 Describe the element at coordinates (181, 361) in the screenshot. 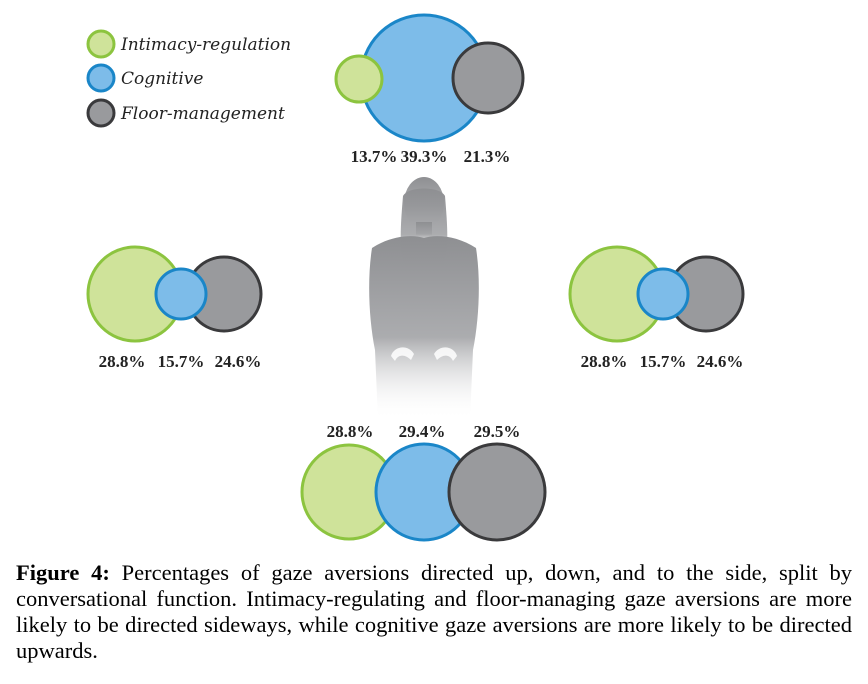

I see `label-left-cognitive: 15.7%` at that location.